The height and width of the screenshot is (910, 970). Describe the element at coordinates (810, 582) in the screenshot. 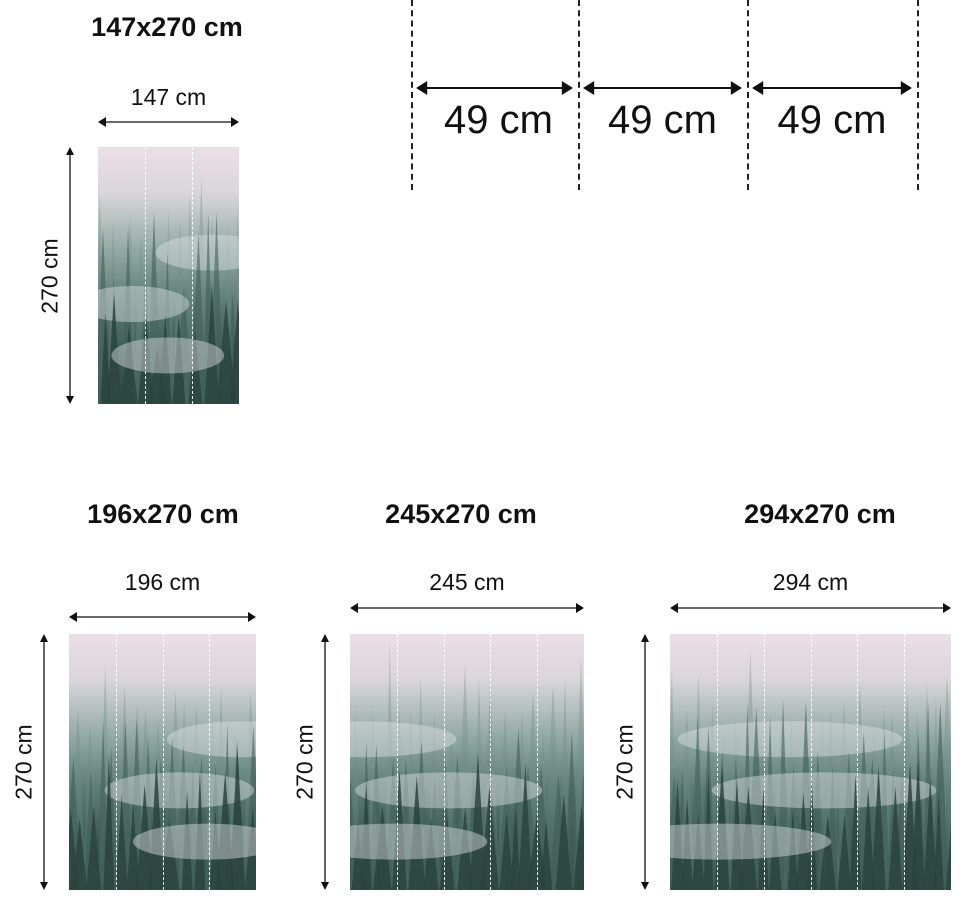

I see `width-label: 294 cm` at that location.